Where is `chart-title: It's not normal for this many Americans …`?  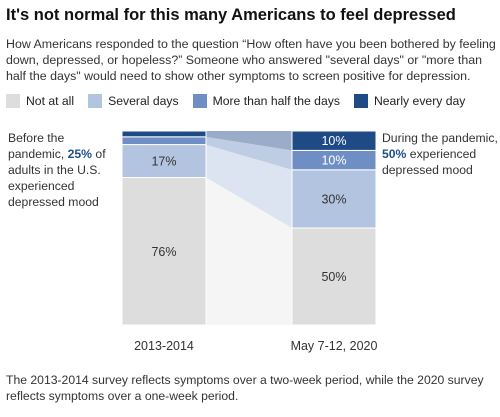
chart-title: It's not normal for this many Americans … is located at coordinates (231, 15).